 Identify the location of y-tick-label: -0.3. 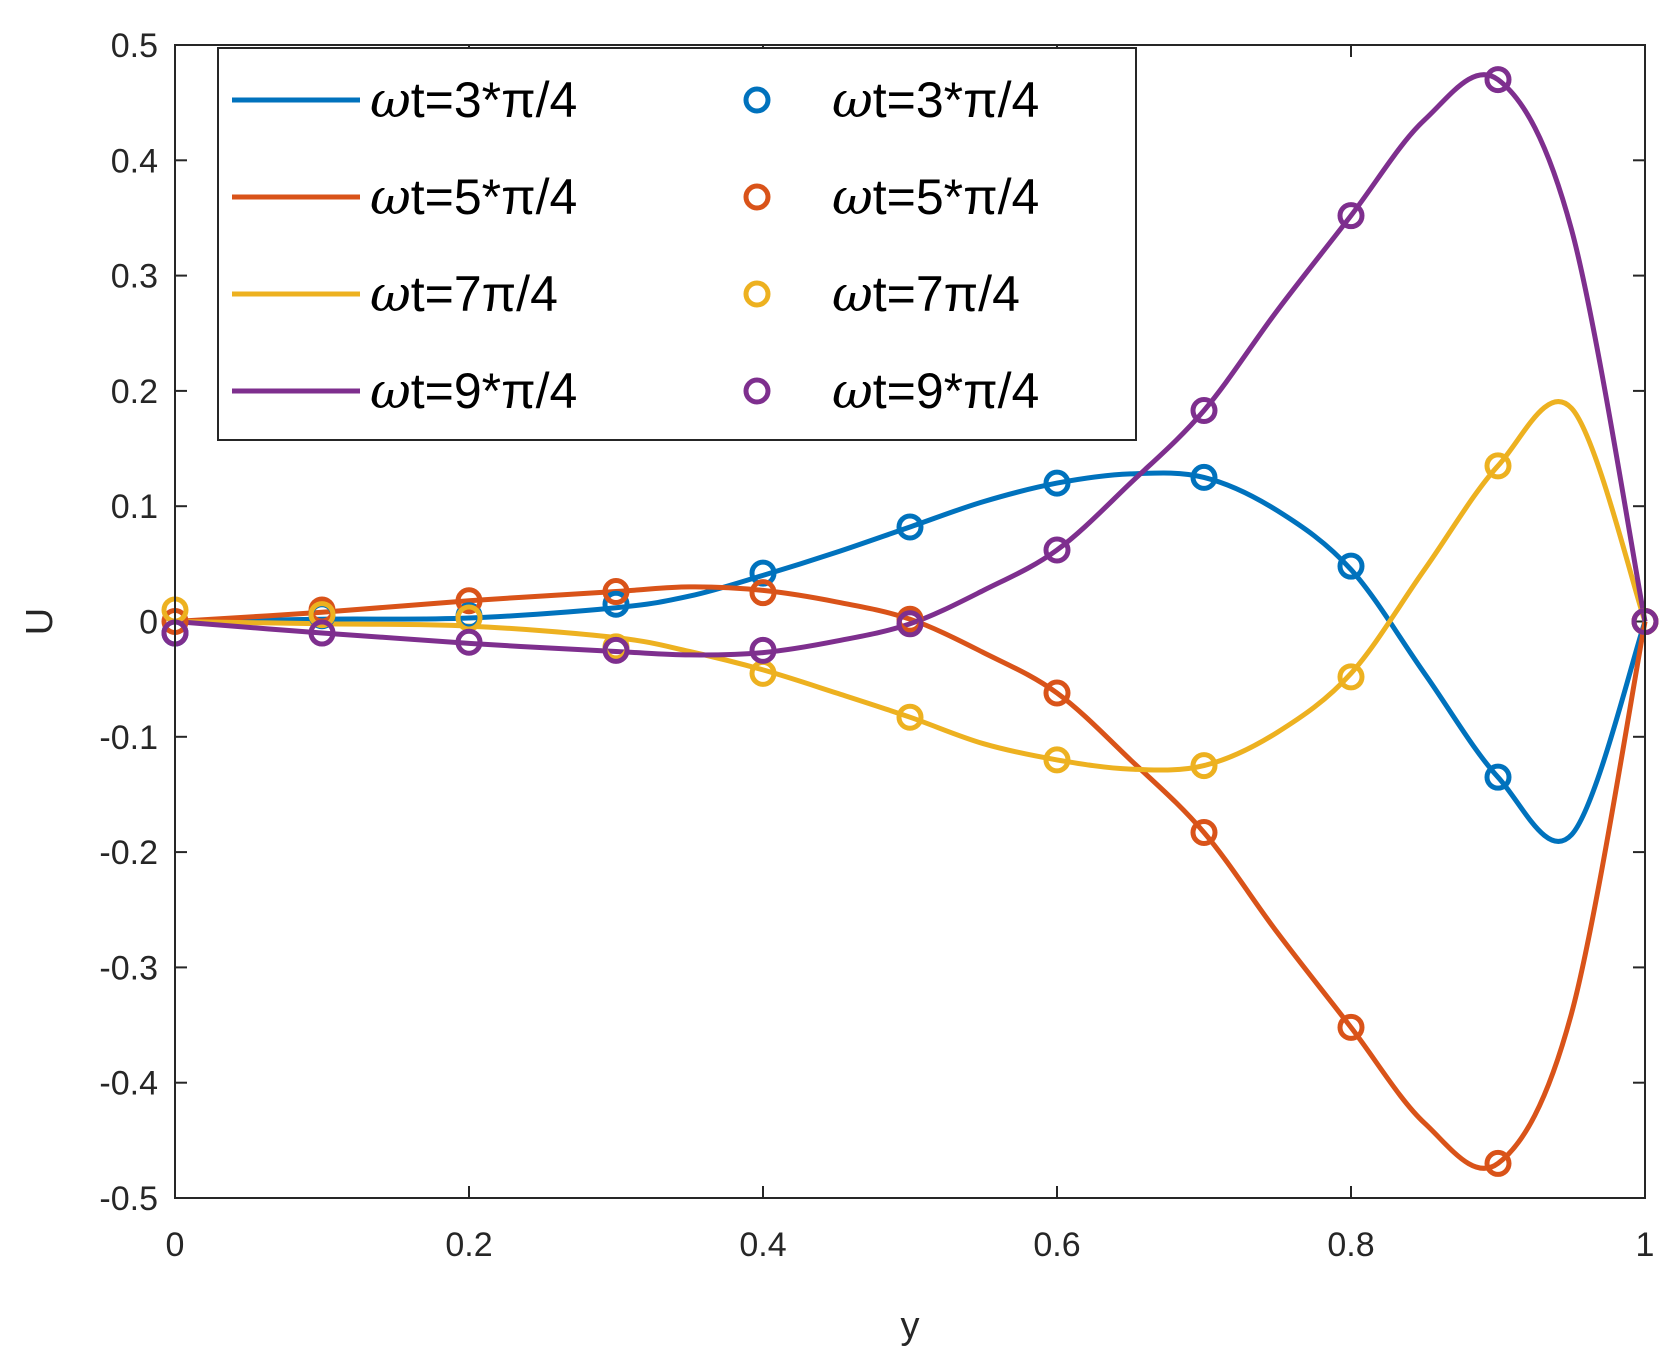
(128, 968).